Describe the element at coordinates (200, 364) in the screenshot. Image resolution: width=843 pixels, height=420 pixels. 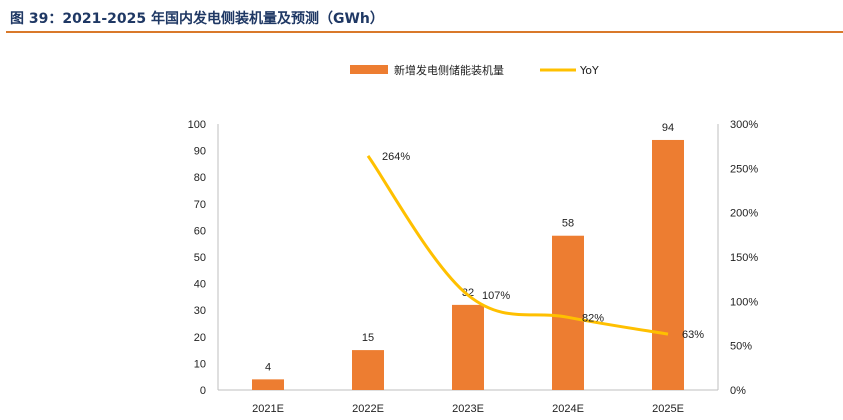
I see `left-axis-tick-label: 10` at that location.